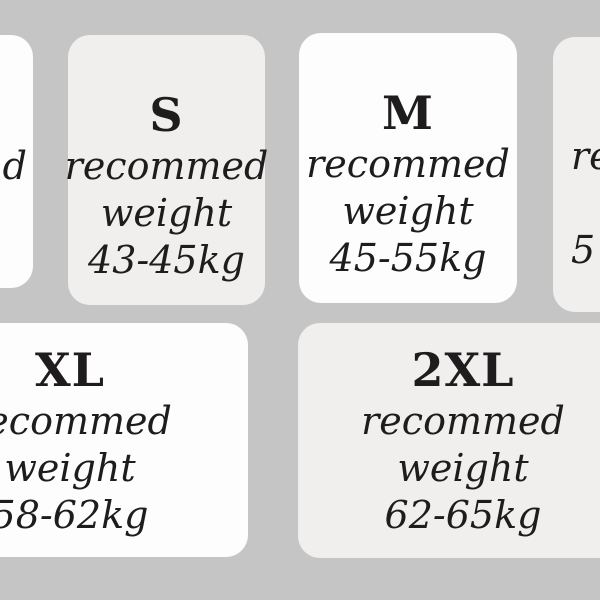 The width and height of the screenshot is (600, 600). Describe the element at coordinates (463, 370) in the screenshot. I see `size-label: 2XL` at that location.